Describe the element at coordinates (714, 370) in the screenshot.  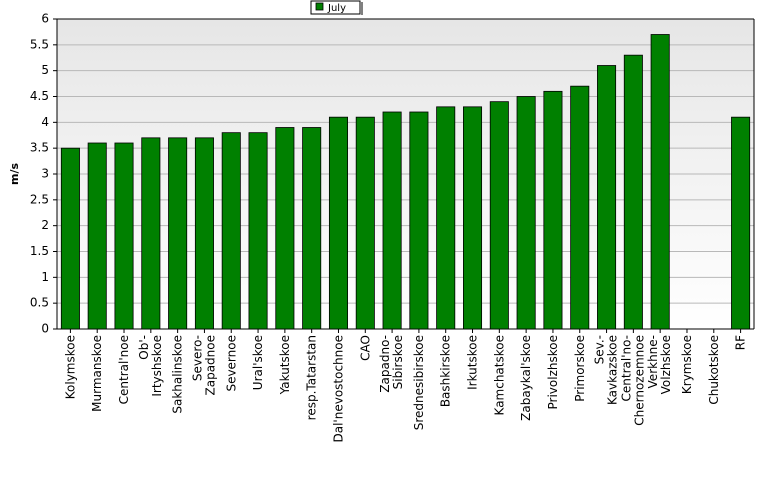
I see `x-tick-label: Chukotskoe` at that location.